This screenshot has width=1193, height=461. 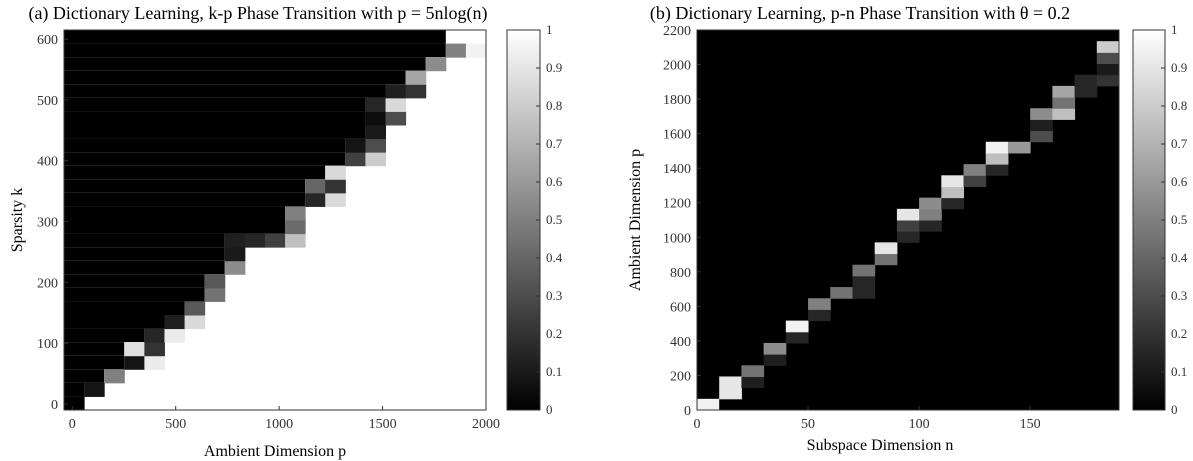 What do you see at coordinates (275, 451) in the screenshot?
I see `panel-a-x-axis-label: Ambient Dimension p` at bounding box center [275, 451].